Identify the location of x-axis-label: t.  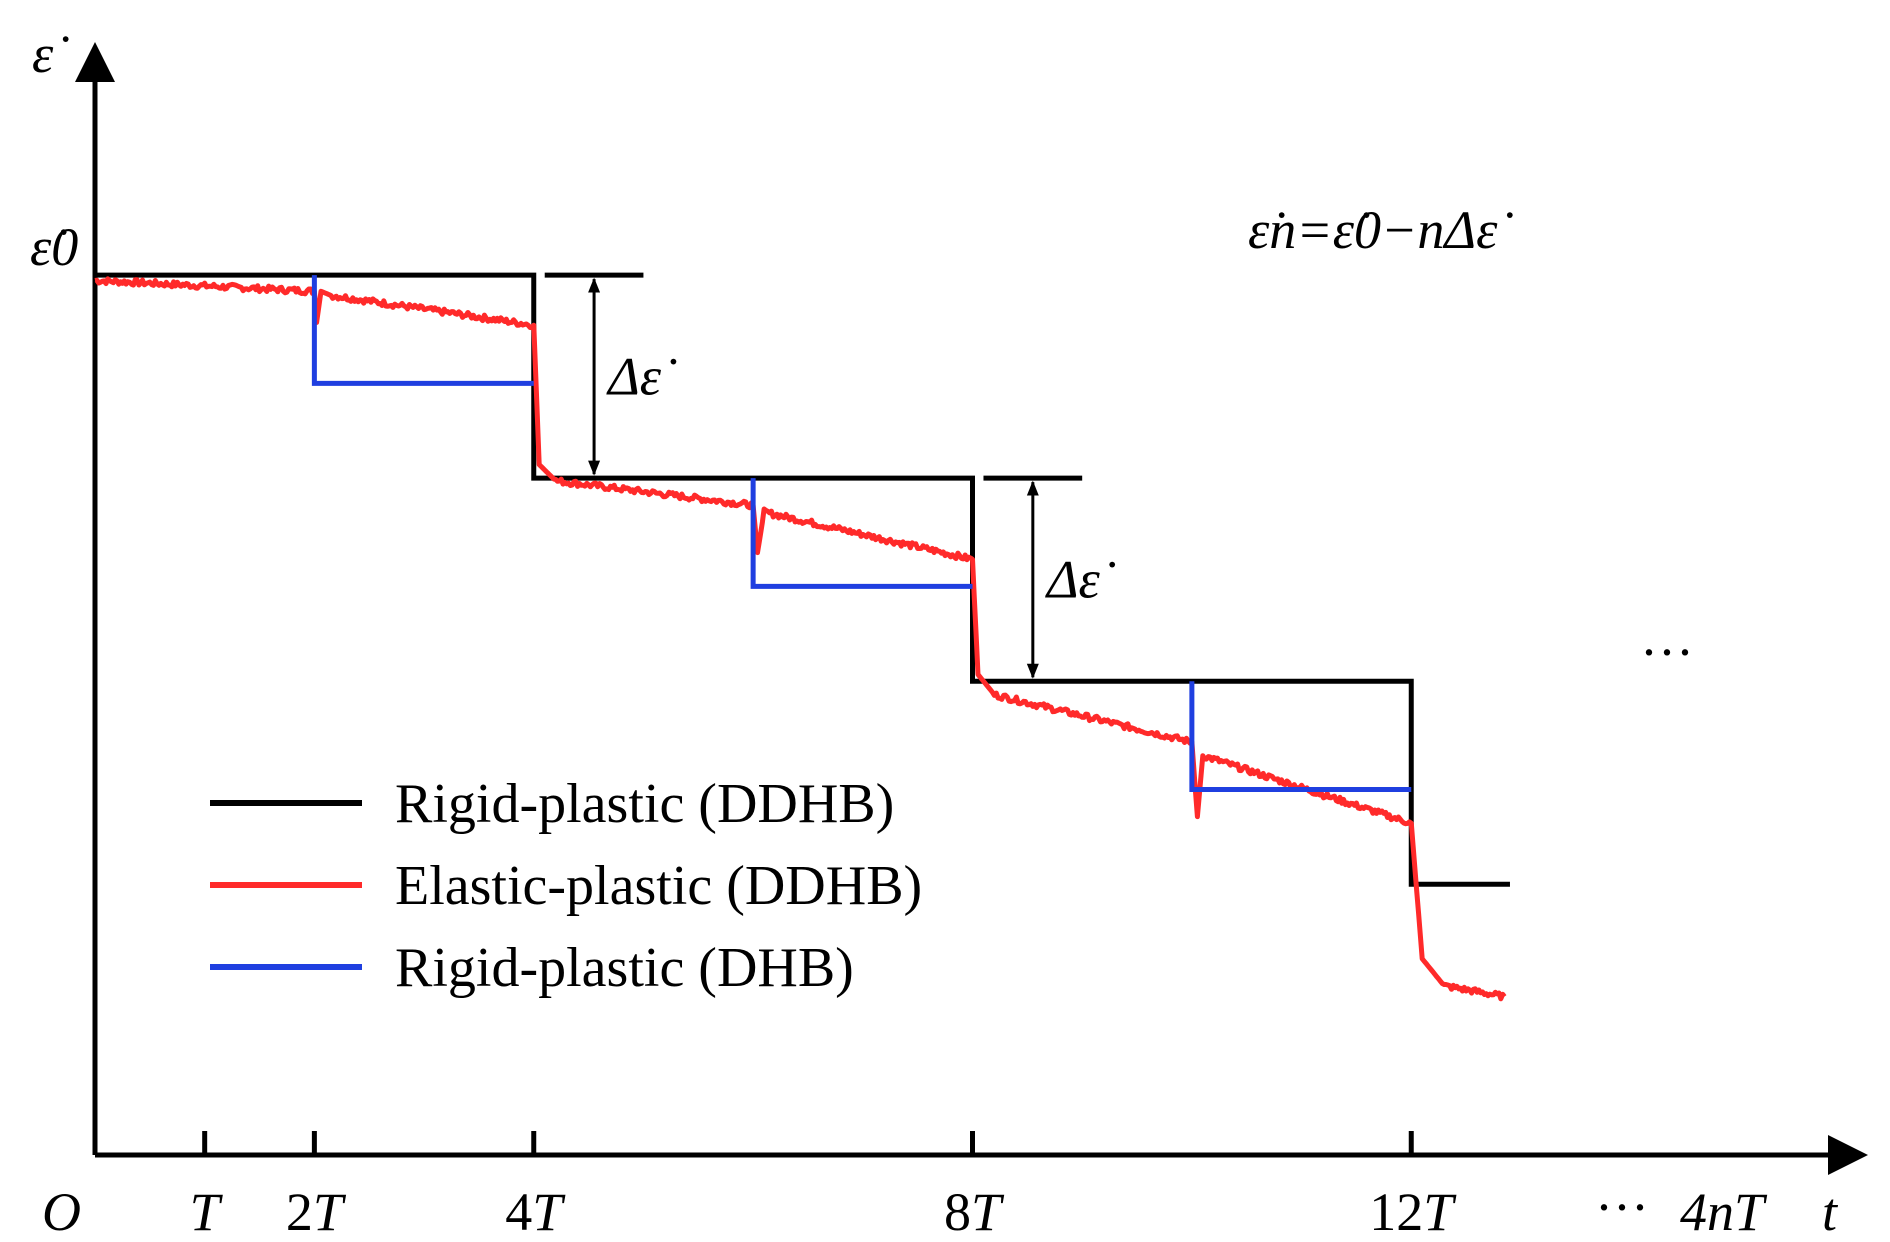
(1830, 1212).